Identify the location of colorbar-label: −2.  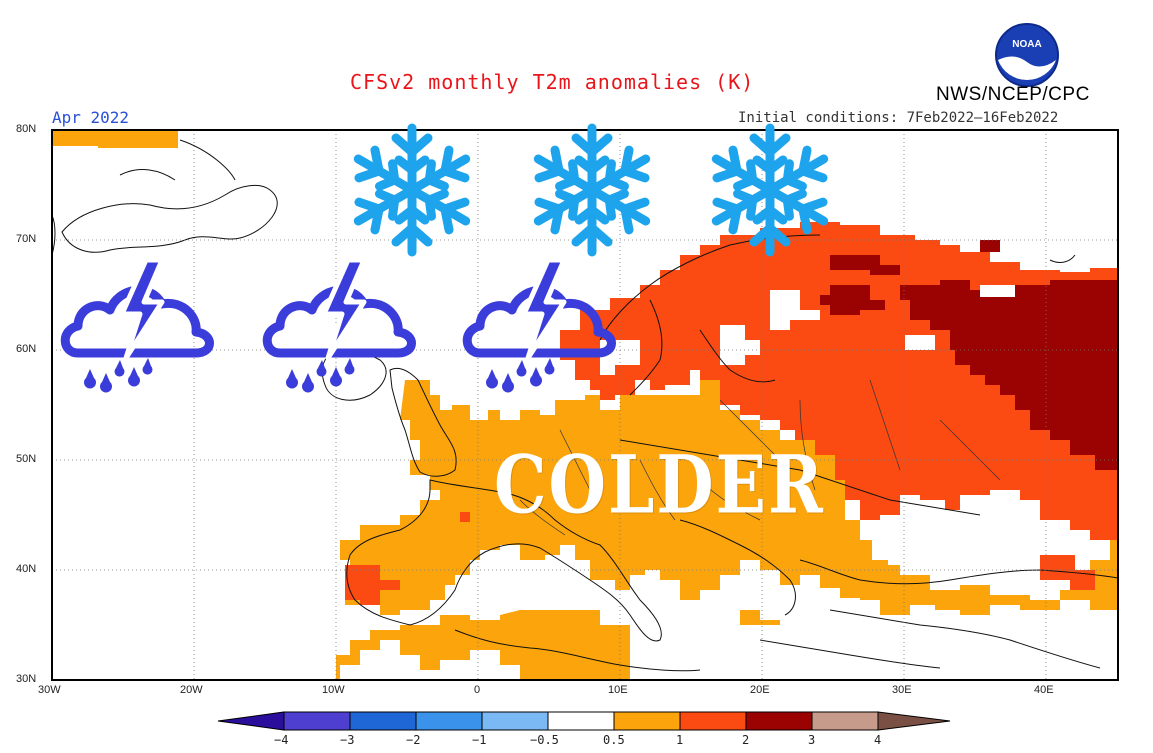
(413, 740).